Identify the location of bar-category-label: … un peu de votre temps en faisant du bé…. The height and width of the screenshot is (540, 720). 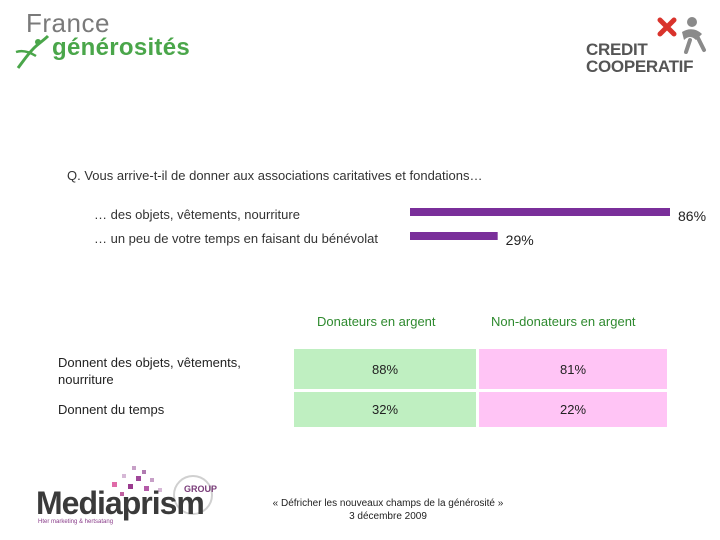
(236, 238).